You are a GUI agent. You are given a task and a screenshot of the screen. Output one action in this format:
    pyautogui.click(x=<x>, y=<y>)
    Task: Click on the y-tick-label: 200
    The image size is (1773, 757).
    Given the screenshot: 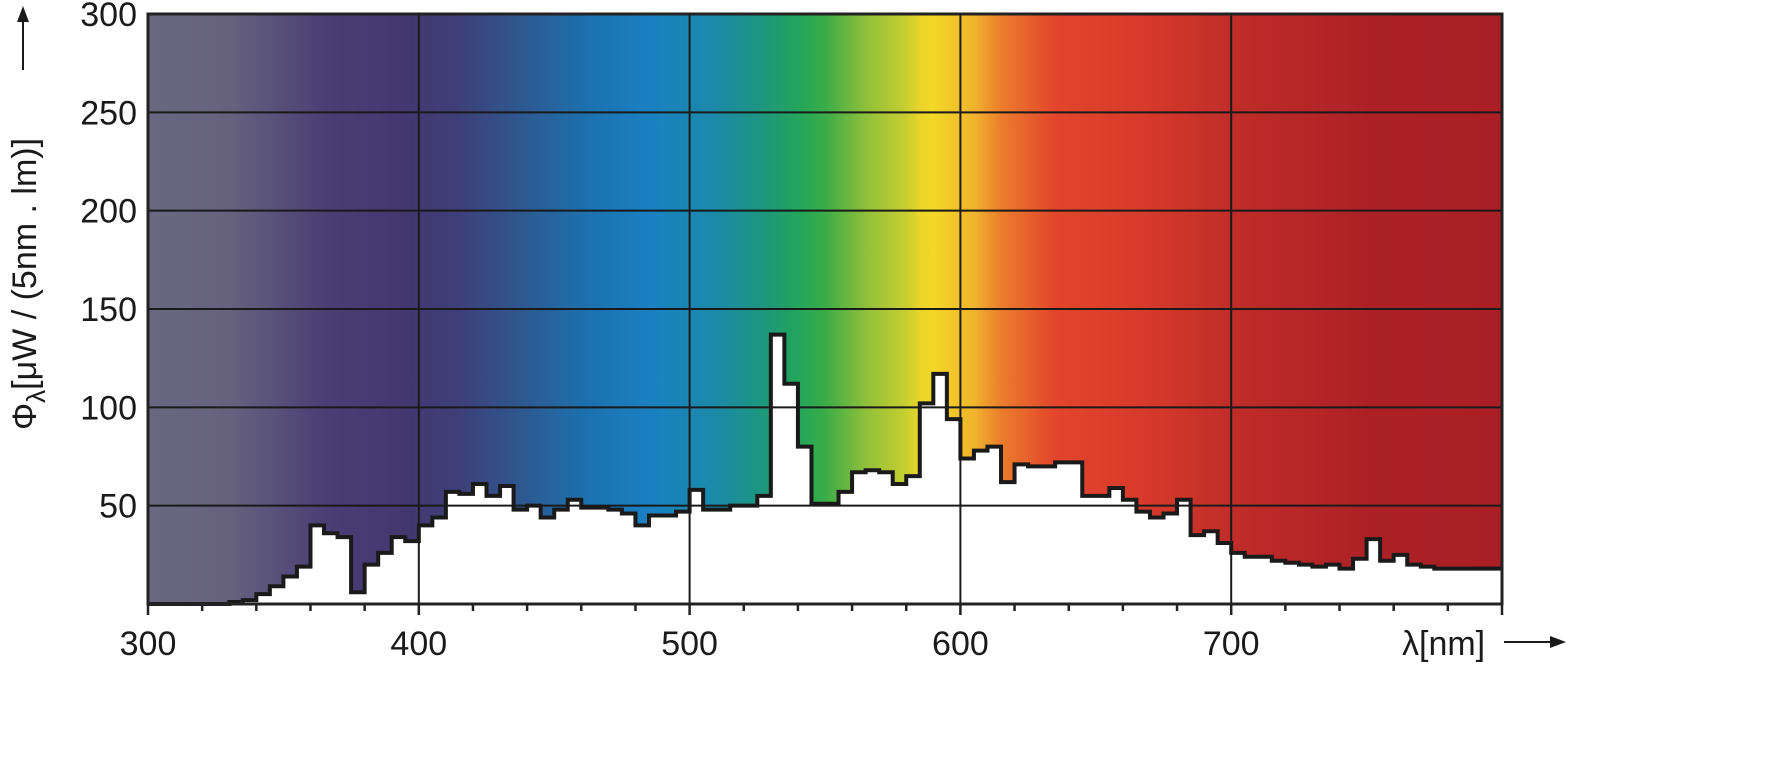 What is the action you would take?
    pyautogui.click(x=108, y=212)
    